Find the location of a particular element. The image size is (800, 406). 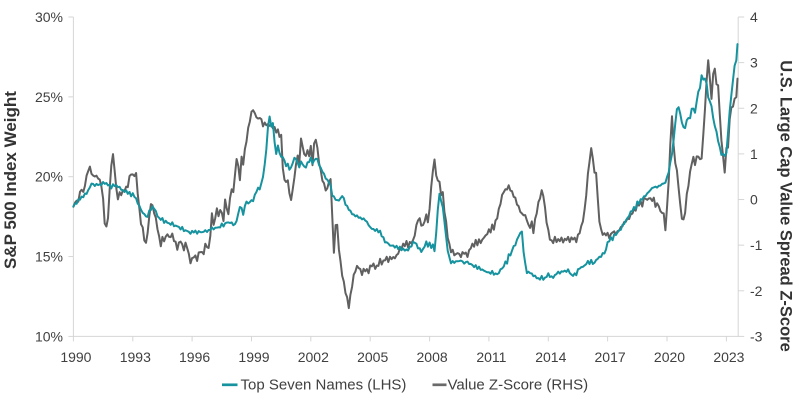

svg-text: 2017 is located at coordinates (610, 357).